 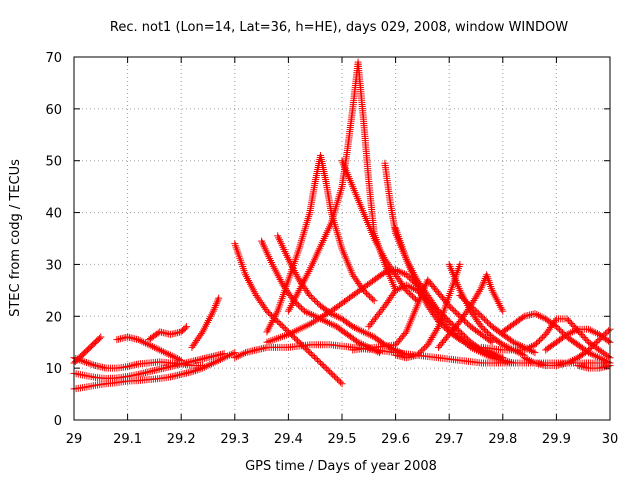 I want to click on x-tick-label: 29, so click(x=74, y=439).